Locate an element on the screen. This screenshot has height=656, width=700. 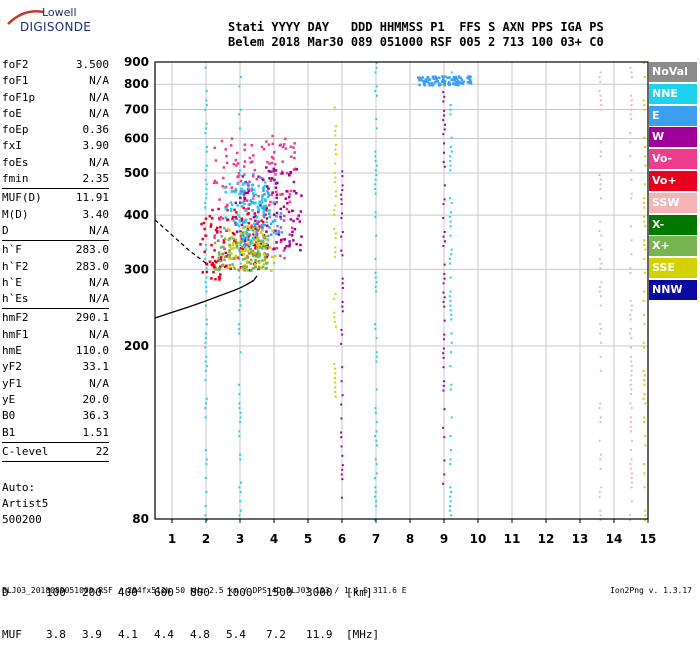
param-value: 1.51 is located at coordinates (96, 432).